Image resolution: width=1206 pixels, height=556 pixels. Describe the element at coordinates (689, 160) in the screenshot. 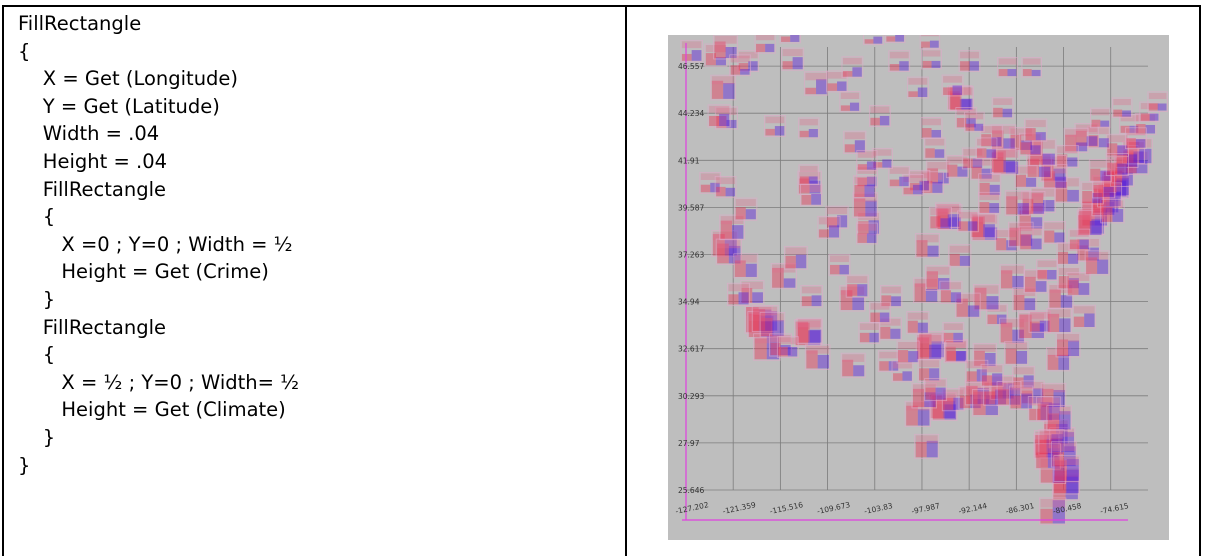

I see `y-tick-label: 41.91` at that location.